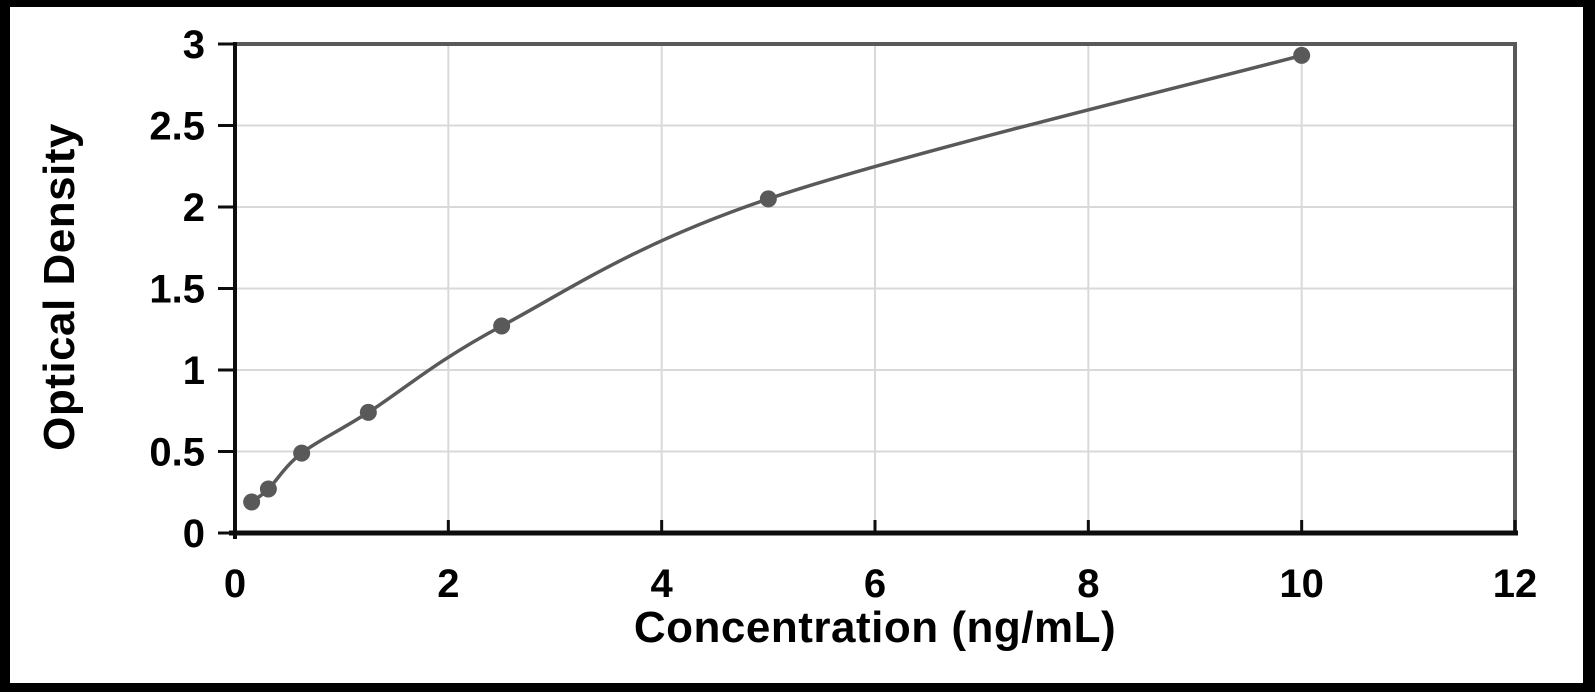 The image size is (1595, 692). Describe the element at coordinates (875, 584) in the screenshot. I see `x-tick-label: 6` at that location.